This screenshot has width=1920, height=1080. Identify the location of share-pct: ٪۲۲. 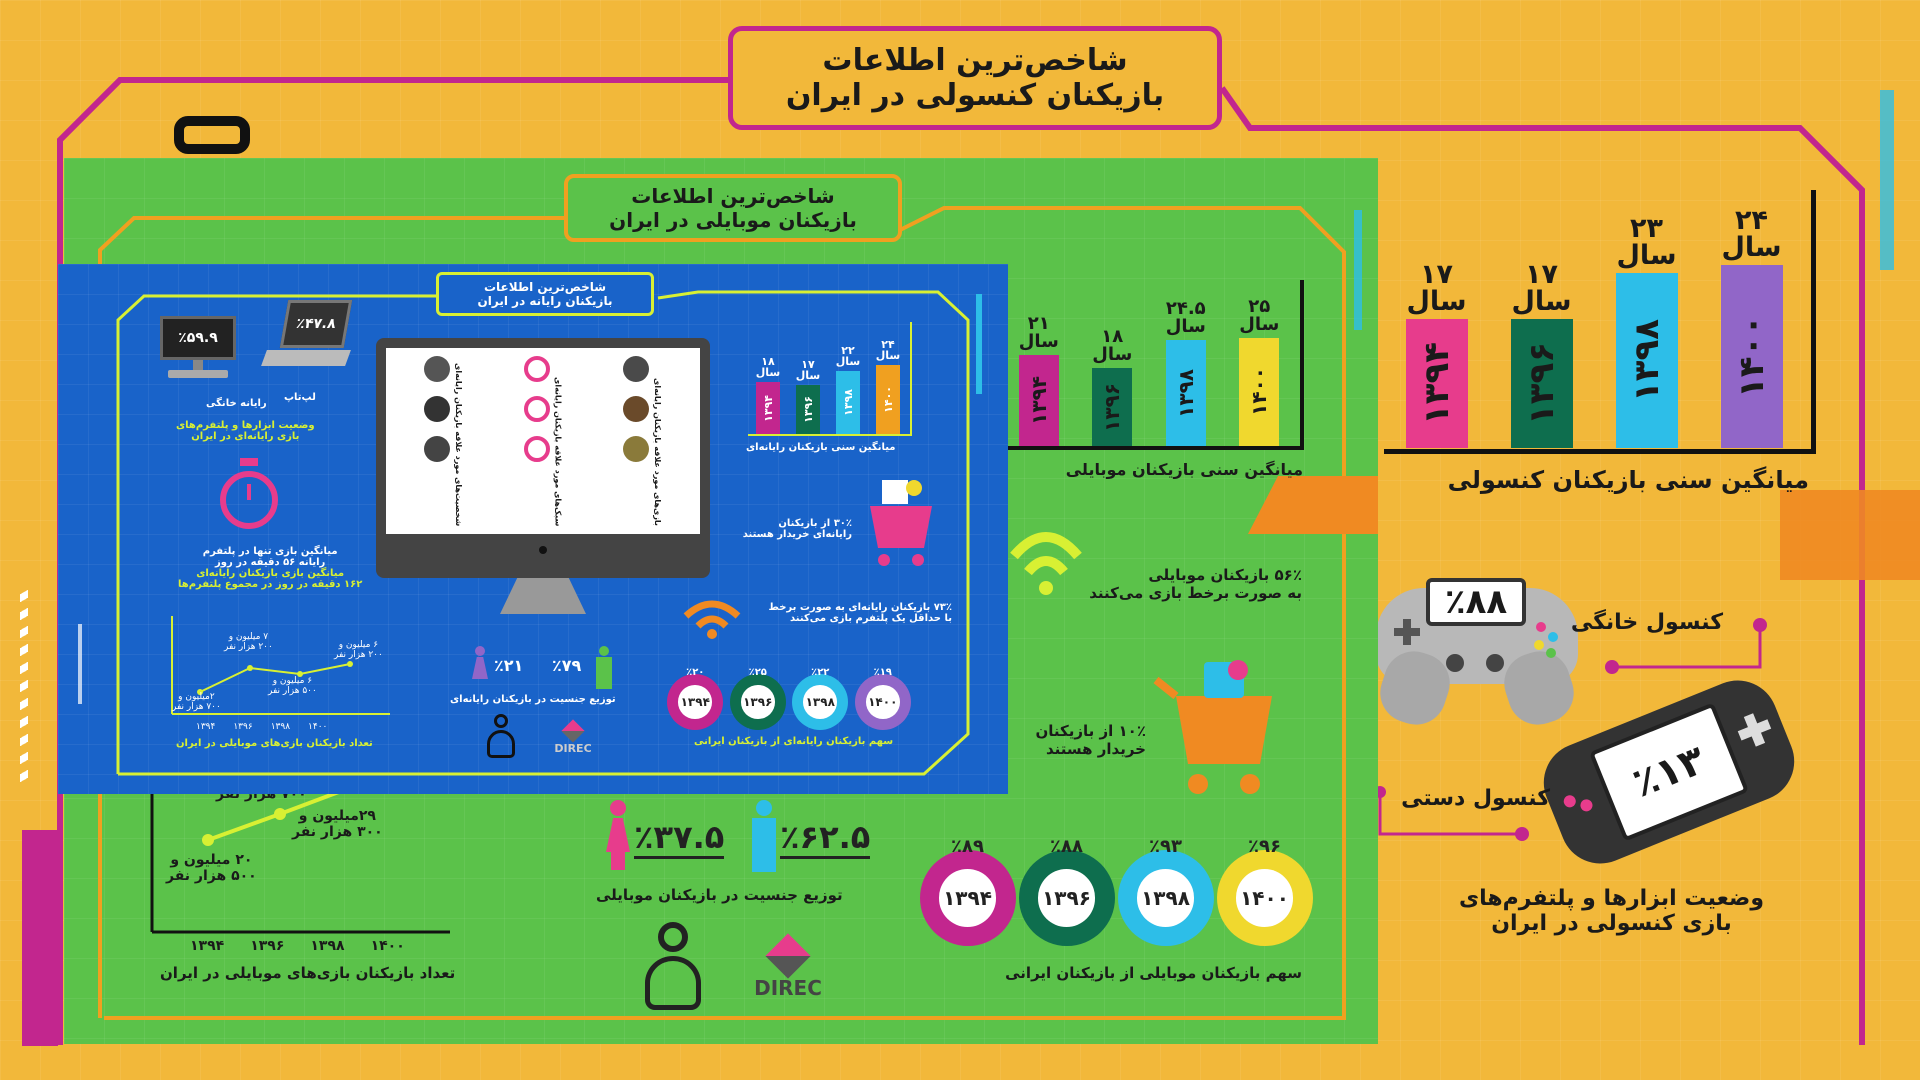
(820, 672).